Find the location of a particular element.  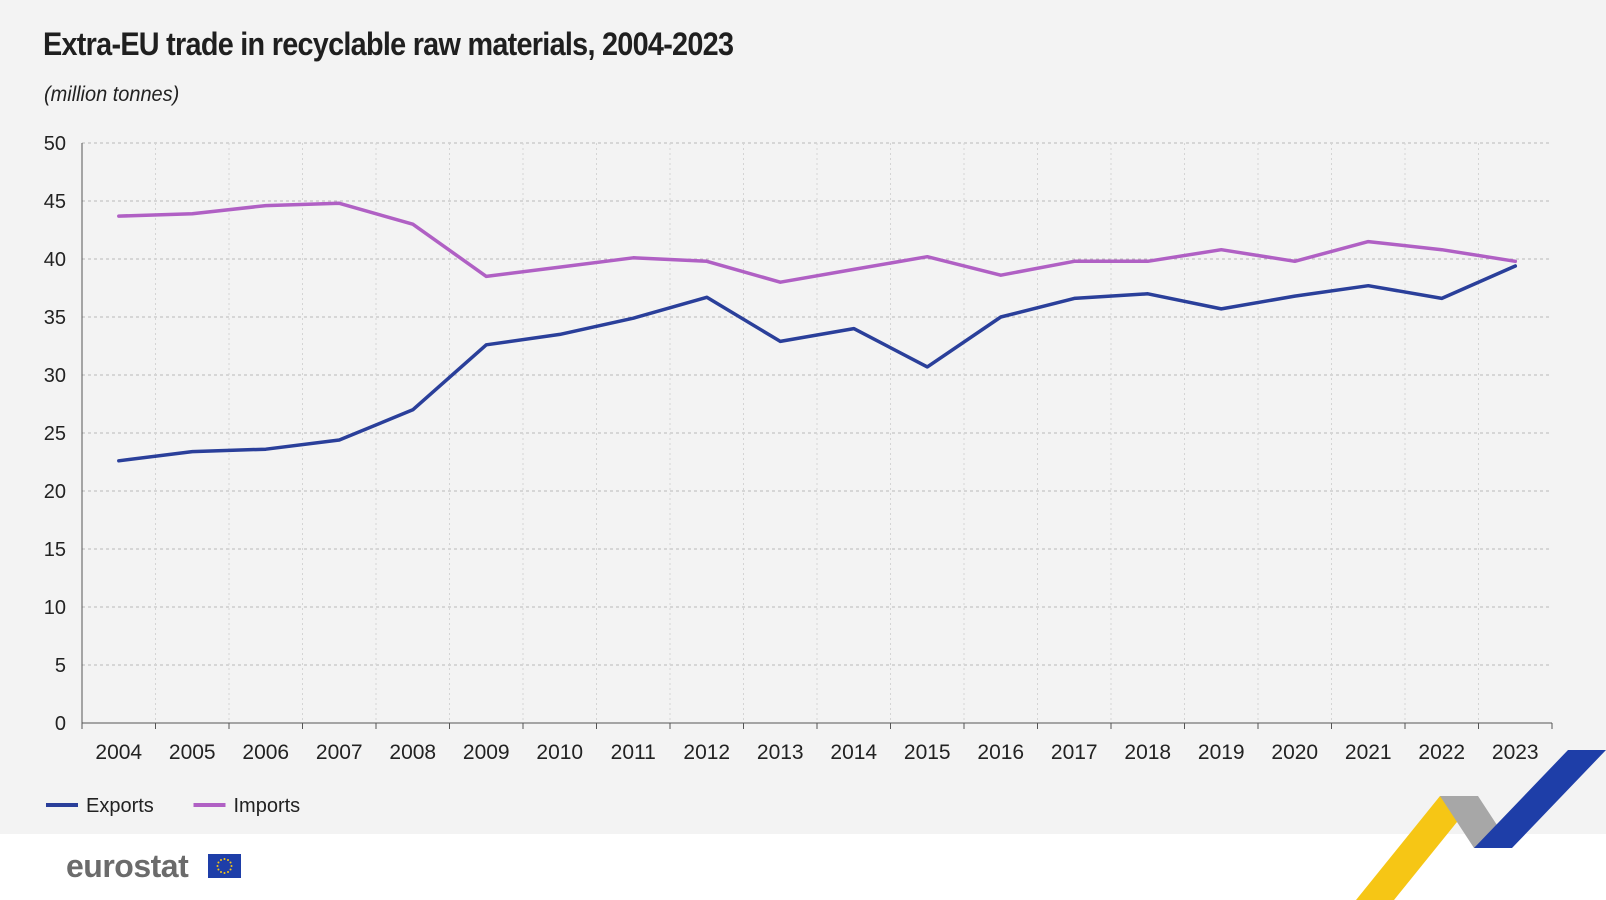

eurostat-logo: eurostat is located at coordinates (127, 866).